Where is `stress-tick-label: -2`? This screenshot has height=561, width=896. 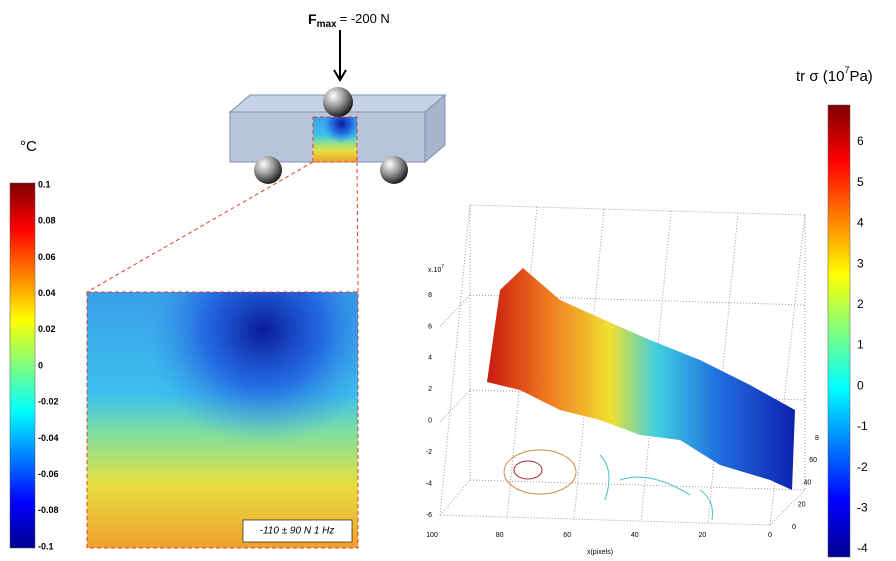
stress-tick-label: -2 is located at coordinates (862, 467).